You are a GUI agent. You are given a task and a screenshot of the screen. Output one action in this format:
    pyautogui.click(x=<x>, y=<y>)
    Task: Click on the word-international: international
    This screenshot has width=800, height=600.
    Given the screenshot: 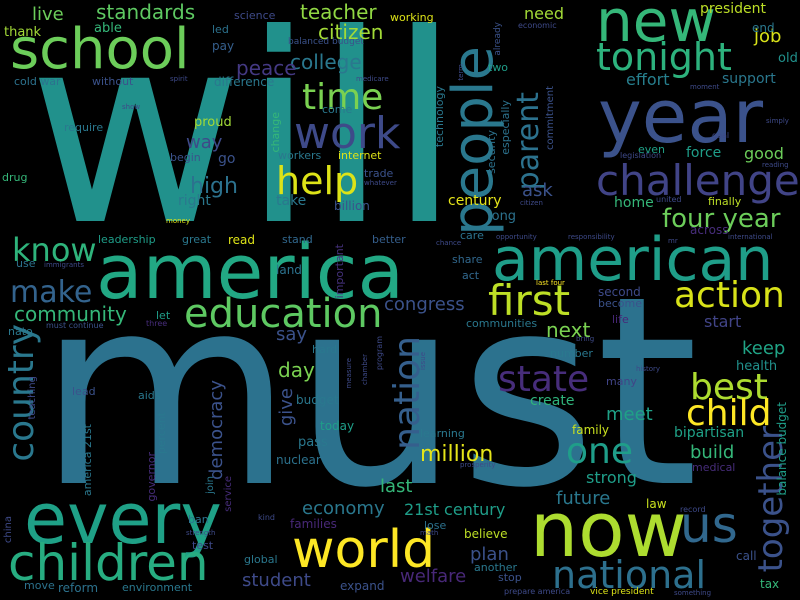 What is the action you would take?
    pyautogui.click(x=750, y=237)
    